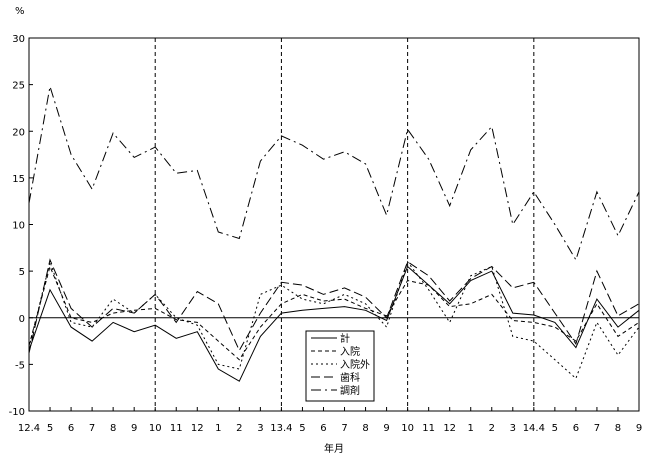  I want to click on y-tick-label: 15, so click(18, 179).